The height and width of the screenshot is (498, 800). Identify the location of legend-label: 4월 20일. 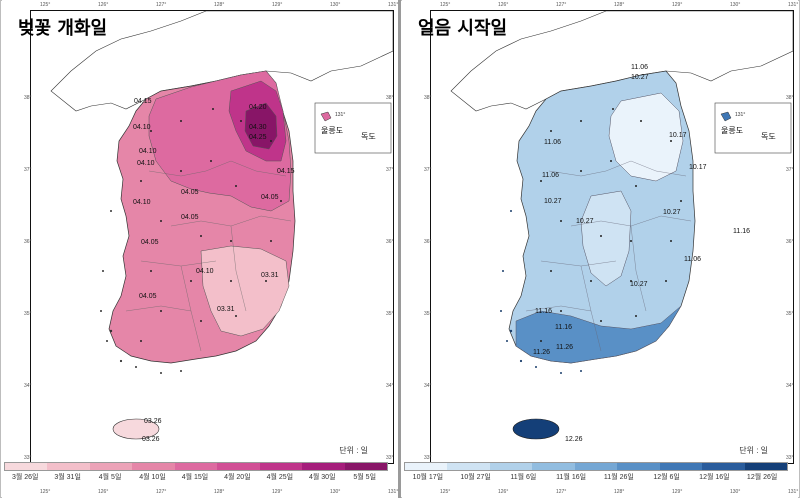
(237, 477).